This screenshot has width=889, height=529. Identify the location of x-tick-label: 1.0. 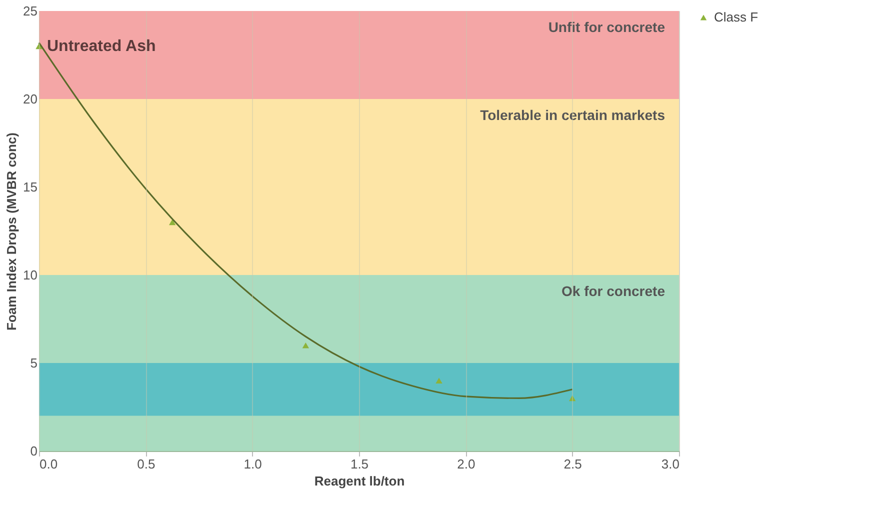
(253, 464).